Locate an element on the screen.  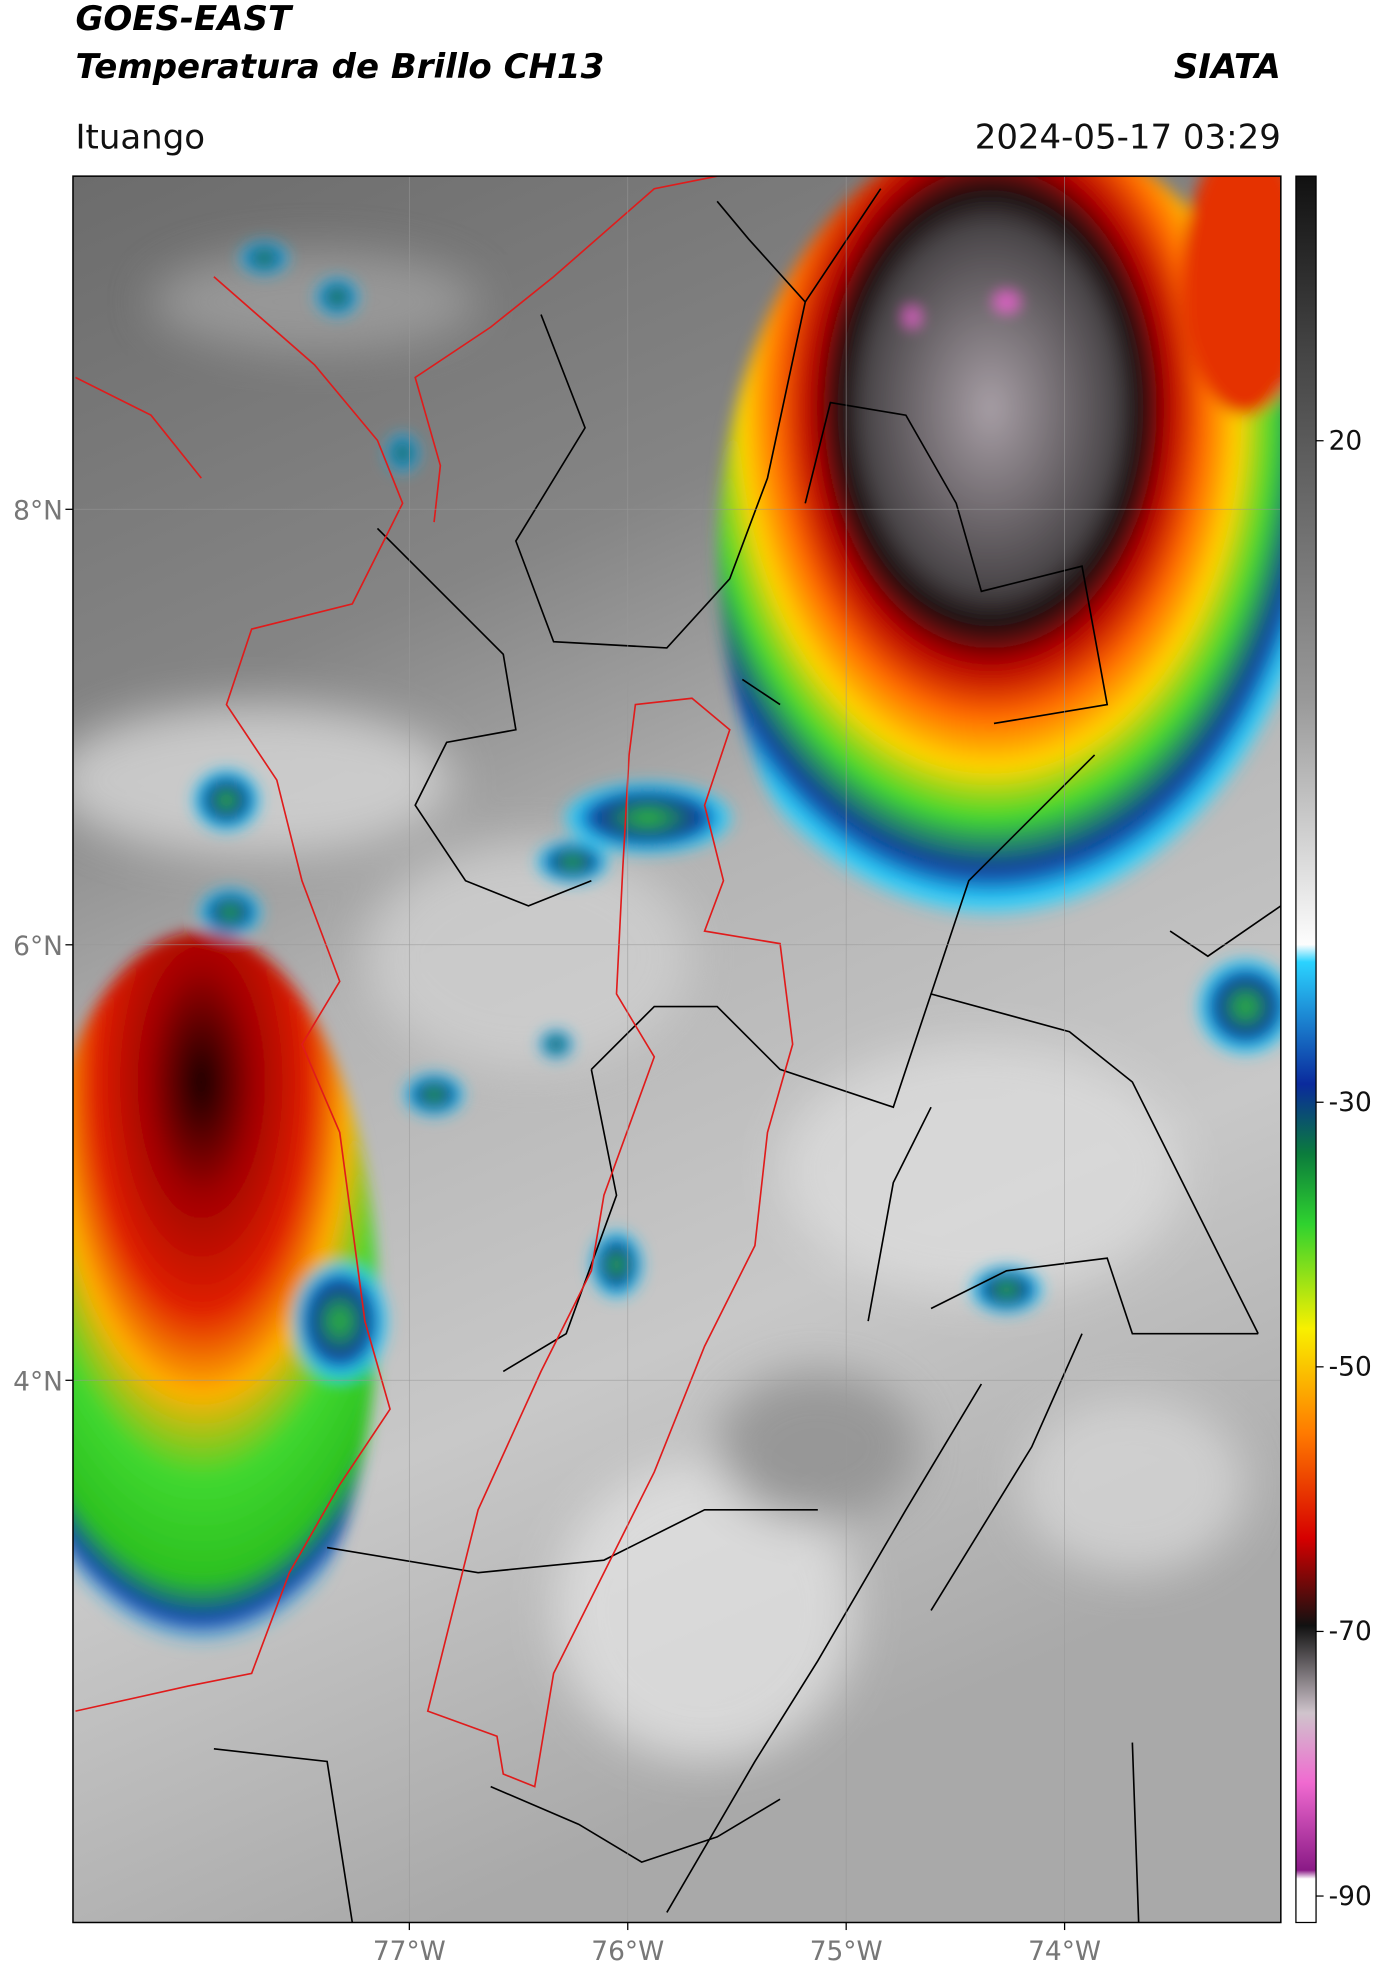
colorbar-tick-label: -50 is located at coordinates (1350, 1367).